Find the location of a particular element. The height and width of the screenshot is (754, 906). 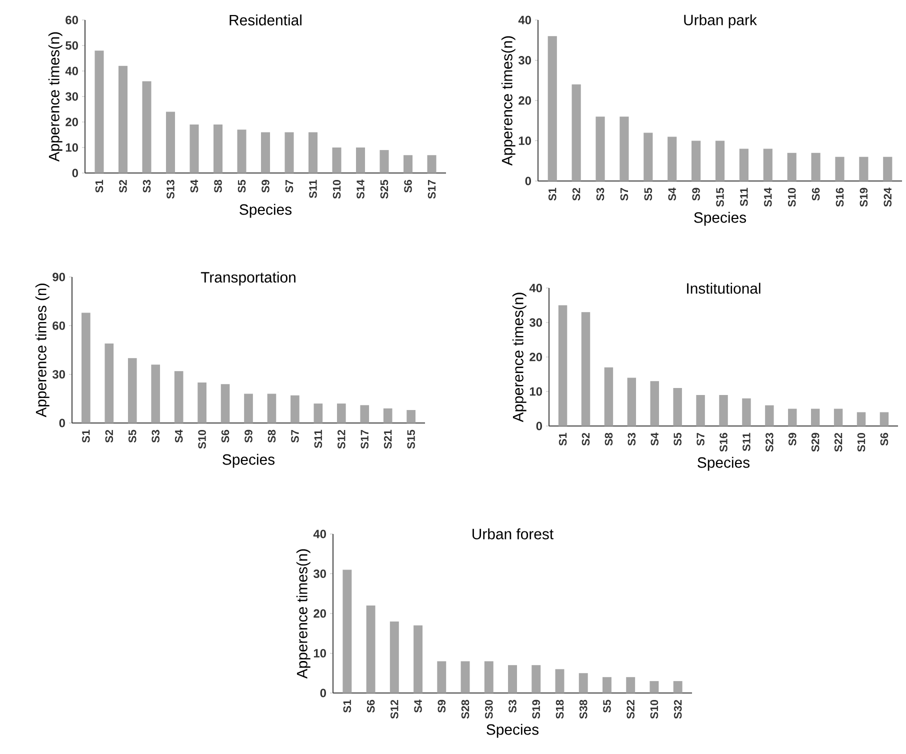

x-tick-label: S12 is located at coordinates (394, 709).